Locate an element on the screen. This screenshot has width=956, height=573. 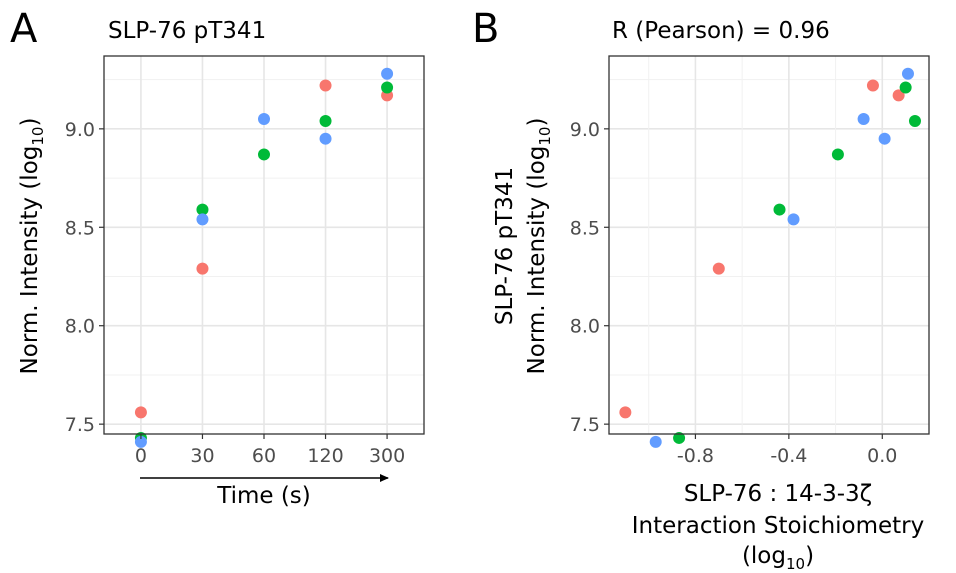
panel-b-y-axis-title-line2: Norm. Intensity (log10) is located at coordinates (539, 246).